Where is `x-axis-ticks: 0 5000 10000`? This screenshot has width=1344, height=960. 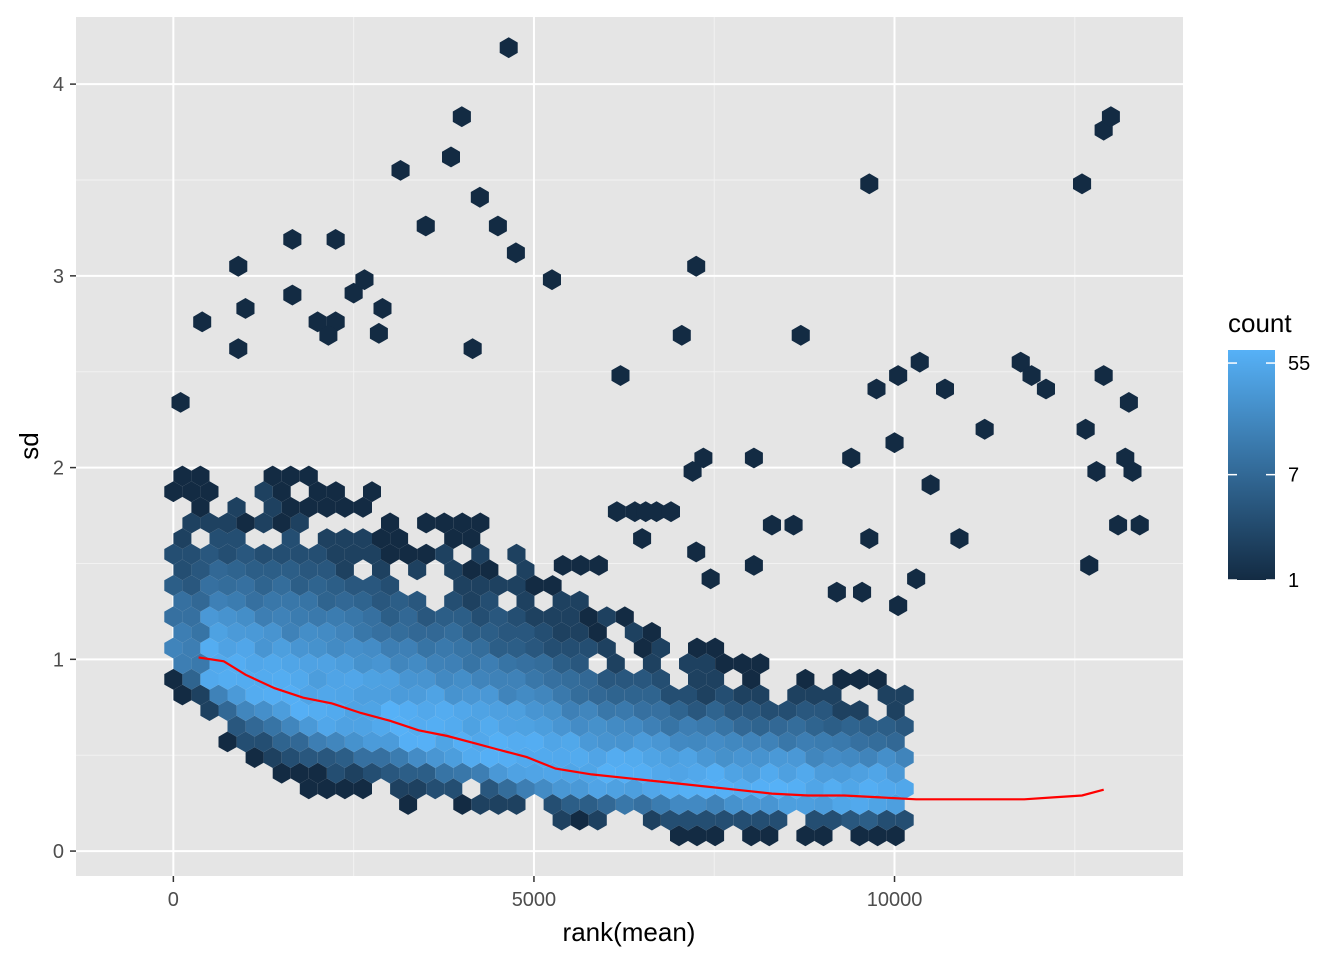 x-axis-ticks: 0 5000 10000 is located at coordinates (545, 893).